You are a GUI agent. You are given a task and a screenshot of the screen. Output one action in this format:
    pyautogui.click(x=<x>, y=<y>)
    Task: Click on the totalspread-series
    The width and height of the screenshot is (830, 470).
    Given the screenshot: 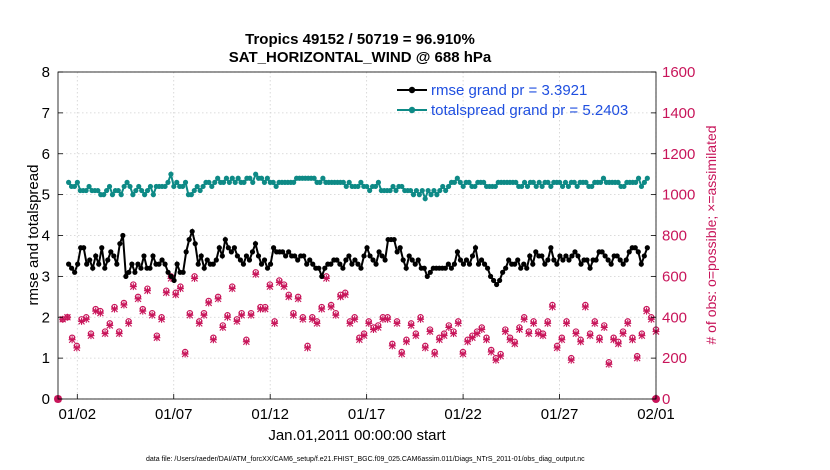 What is the action you would take?
    pyautogui.click(x=358, y=186)
    